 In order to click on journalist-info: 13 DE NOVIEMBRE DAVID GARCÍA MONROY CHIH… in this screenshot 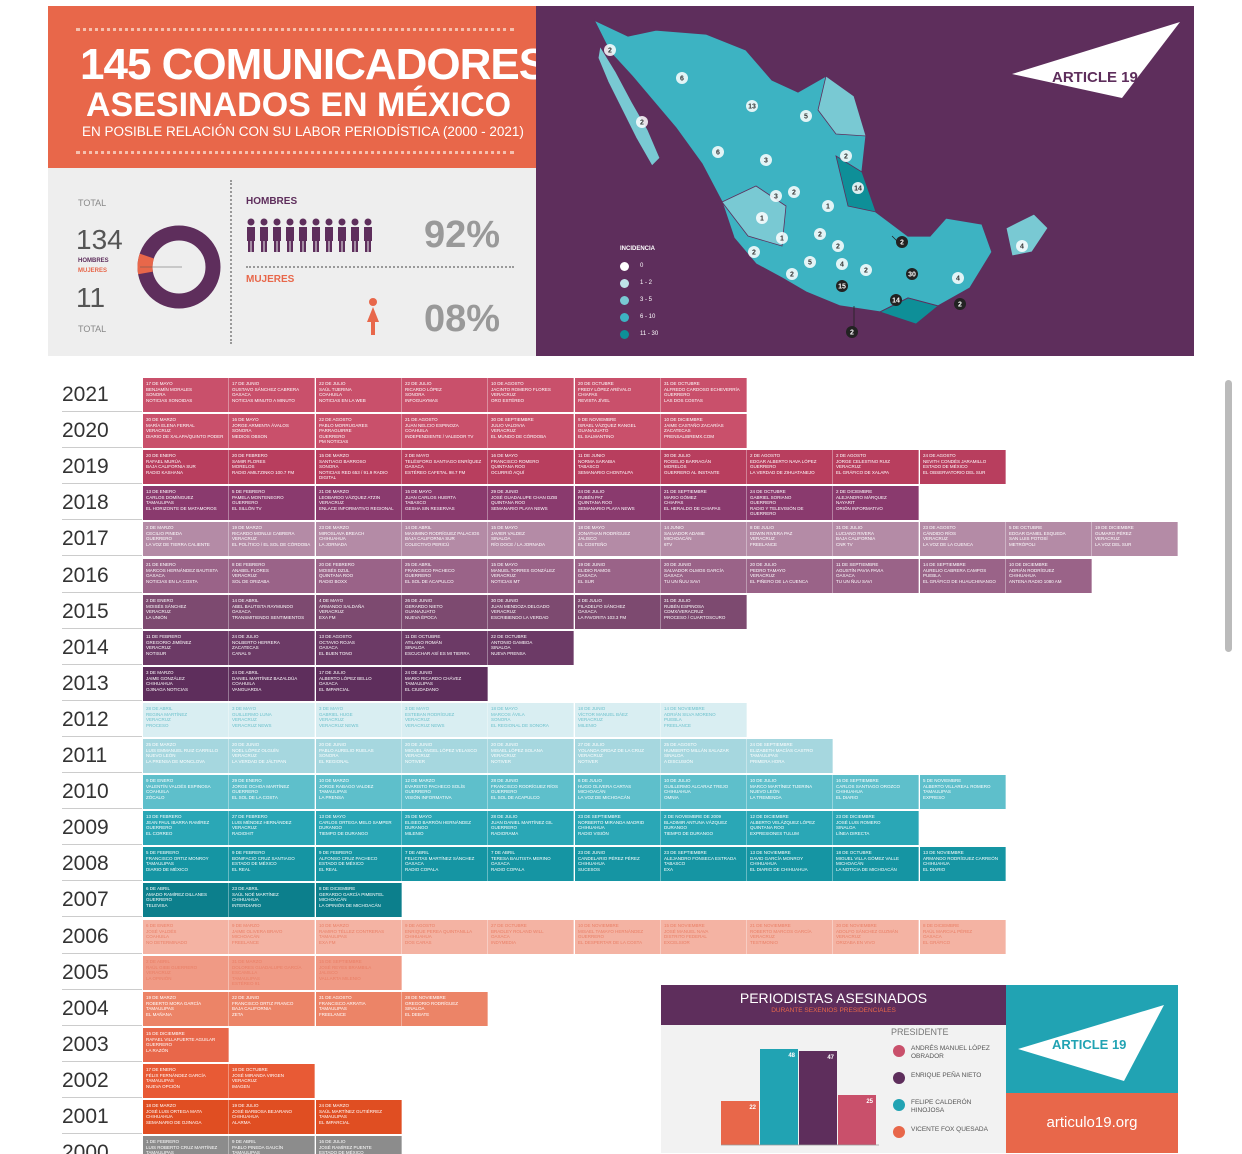, I will do `click(779, 861)`.